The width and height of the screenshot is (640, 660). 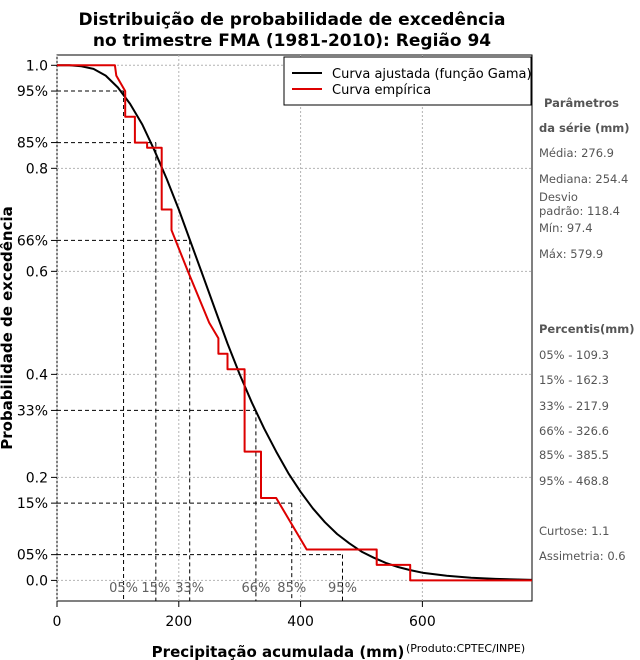 I want to click on y-tick-label: 85%, so click(x=32, y=144).